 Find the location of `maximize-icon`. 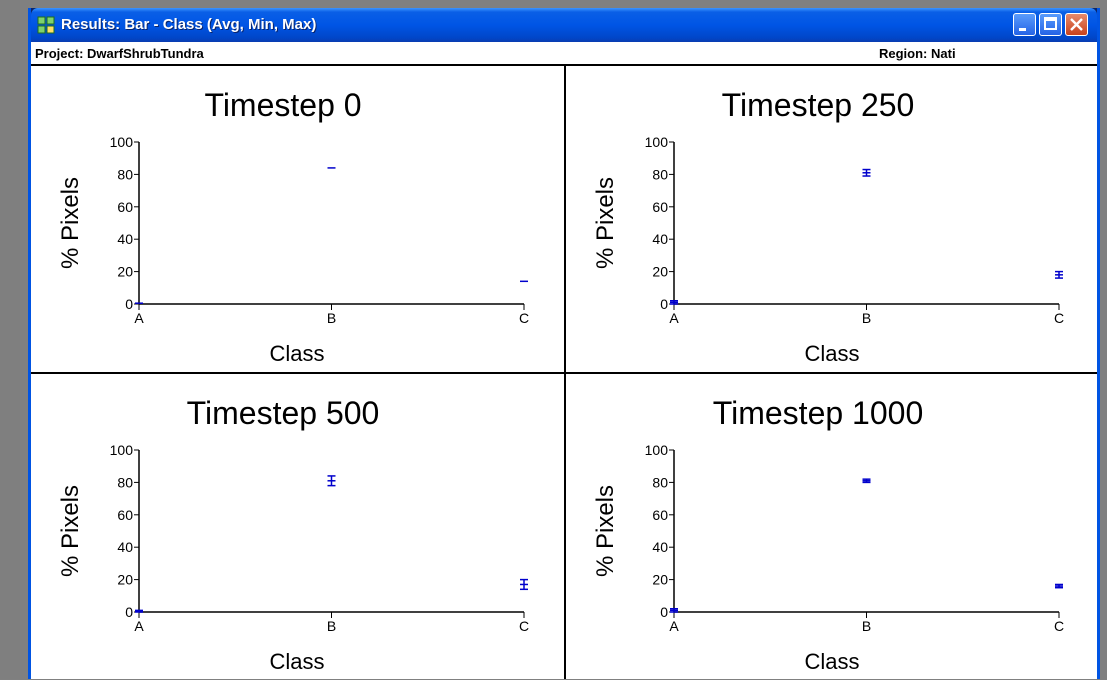

maximize-icon is located at coordinates (1050, 23).